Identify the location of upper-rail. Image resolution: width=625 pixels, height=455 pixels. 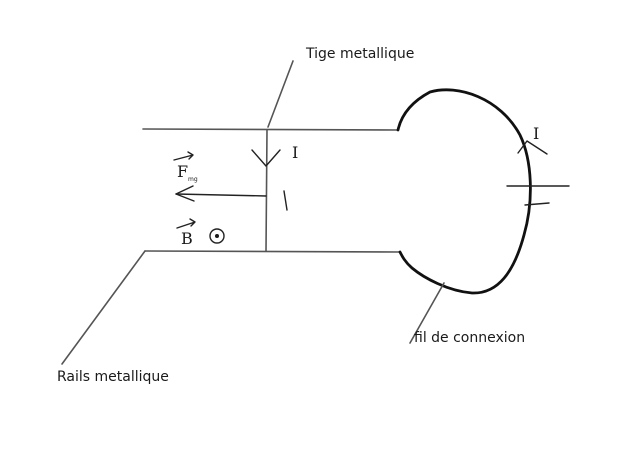
(270, 129).